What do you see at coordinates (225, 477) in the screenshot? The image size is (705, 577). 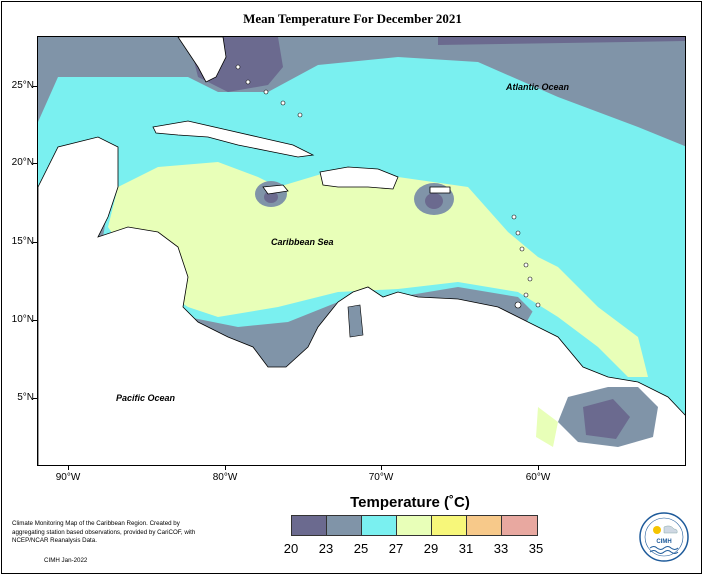 I see `lon-tick-80w: 80°W` at bounding box center [225, 477].